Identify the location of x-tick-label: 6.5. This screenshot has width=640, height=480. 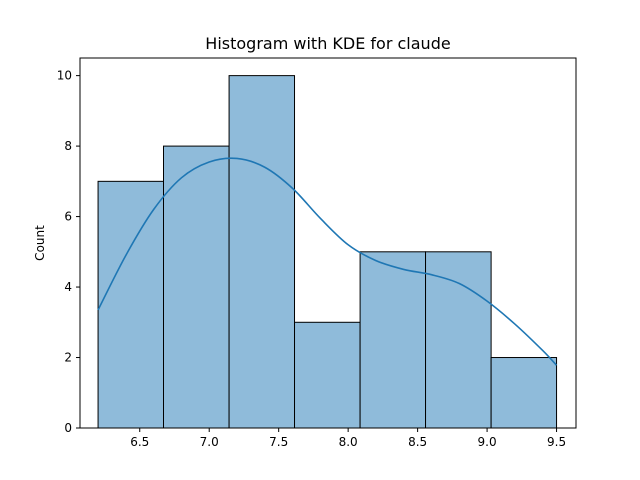
(139, 442).